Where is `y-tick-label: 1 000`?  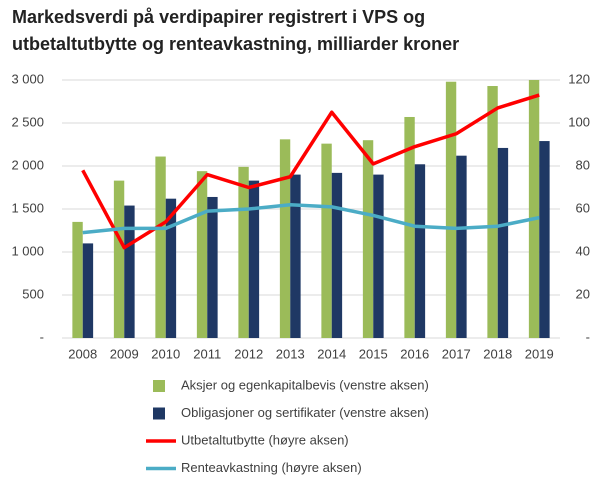
y-tick-label: 1 000 is located at coordinates (27, 250).